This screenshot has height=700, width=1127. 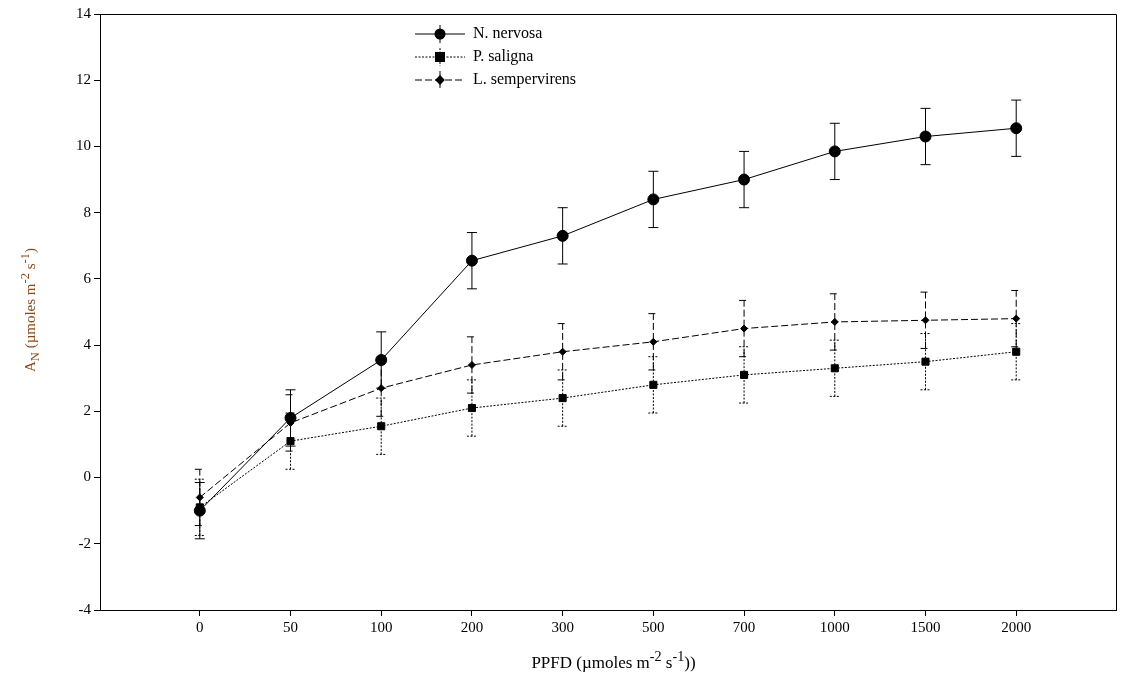 I want to click on x-tick-label: 100, so click(x=381, y=626).